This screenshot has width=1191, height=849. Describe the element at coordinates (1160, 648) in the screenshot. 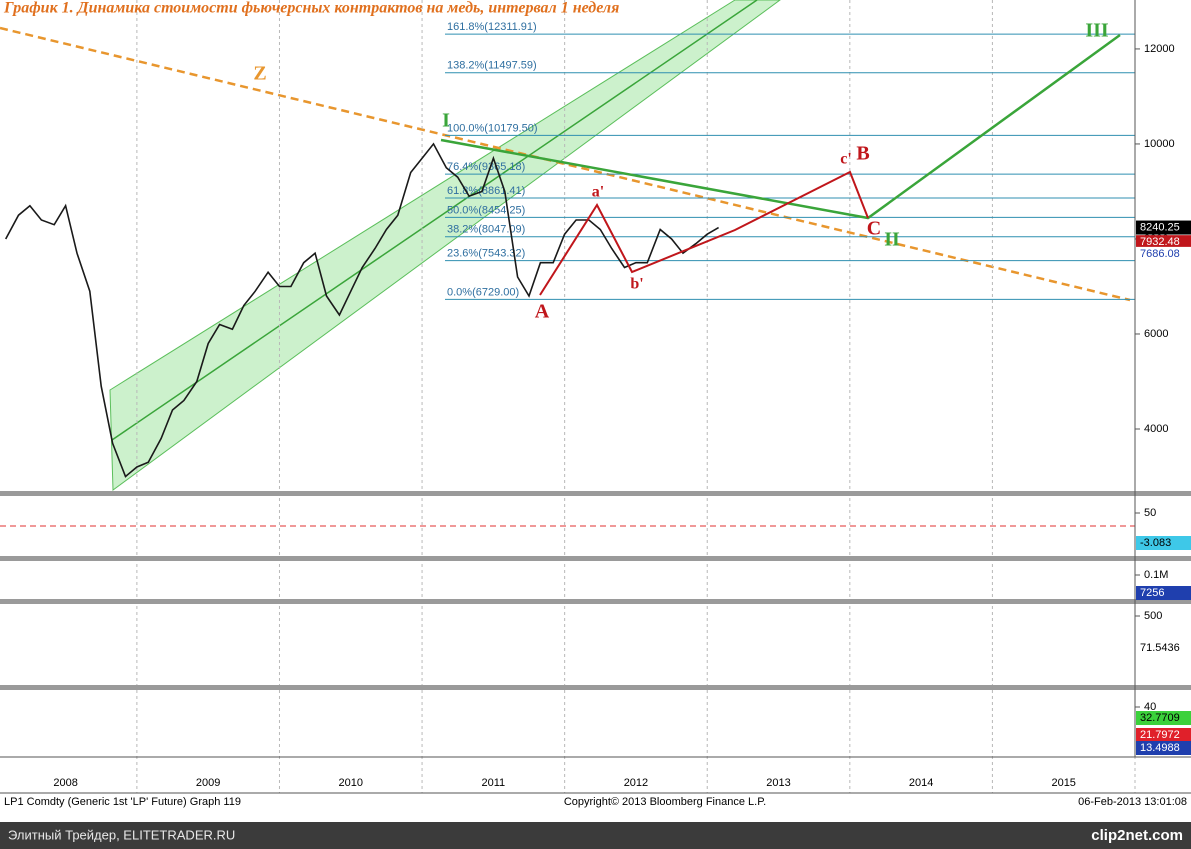

I see `panel-label: 71.5436` at that location.